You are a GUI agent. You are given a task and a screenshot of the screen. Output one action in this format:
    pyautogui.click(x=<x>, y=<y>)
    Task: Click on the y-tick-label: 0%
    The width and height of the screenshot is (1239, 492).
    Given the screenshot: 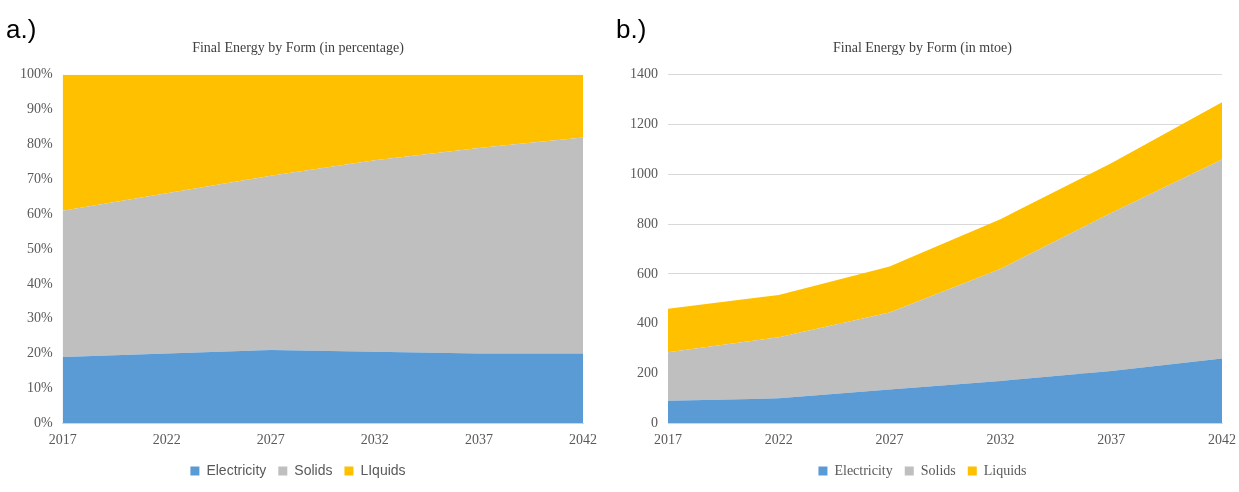 What is the action you would take?
    pyautogui.click(x=43, y=422)
    